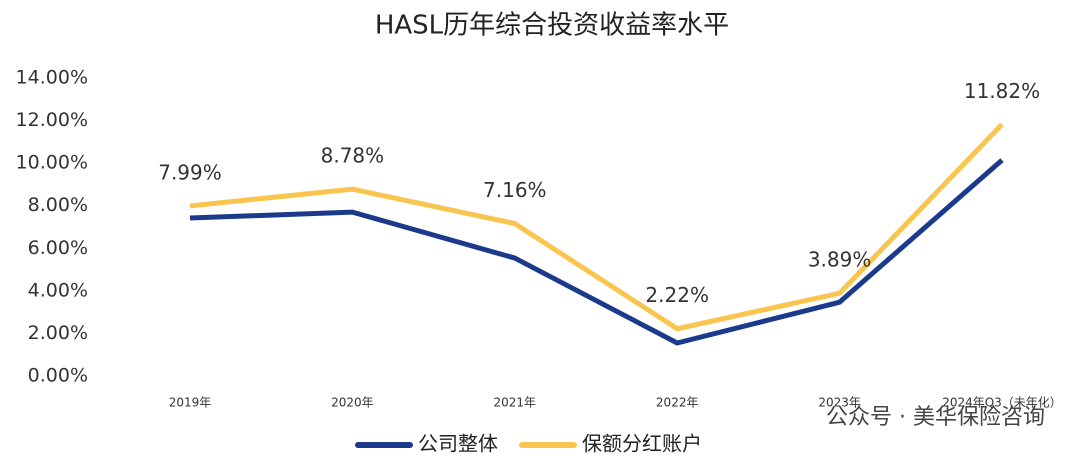 The width and height of the screenshot is (1080, 462). I want to click on y-tick-label: 4.00%, so click(58, 290).